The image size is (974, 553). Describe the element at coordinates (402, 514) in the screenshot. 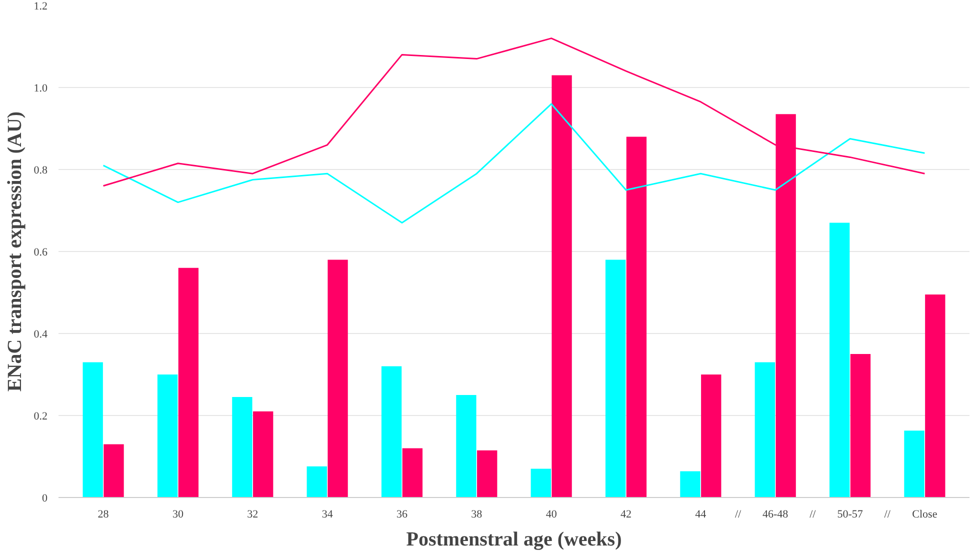

I see `x-tick-label: 36` at that location.